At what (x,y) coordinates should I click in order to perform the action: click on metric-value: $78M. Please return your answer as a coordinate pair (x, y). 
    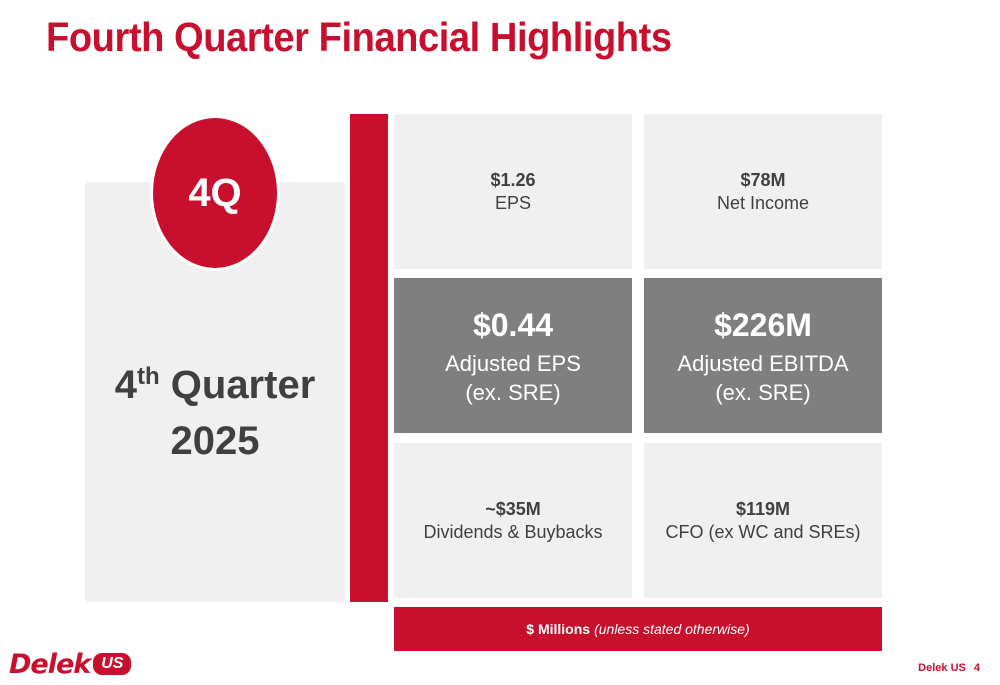
    Looking at the image, I should click on (763, 179).